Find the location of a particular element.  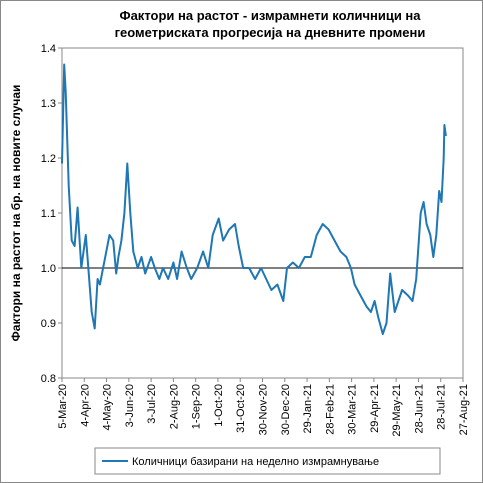

x-tick-label: 31-Oct-20 is located at coordinates (241, 408).